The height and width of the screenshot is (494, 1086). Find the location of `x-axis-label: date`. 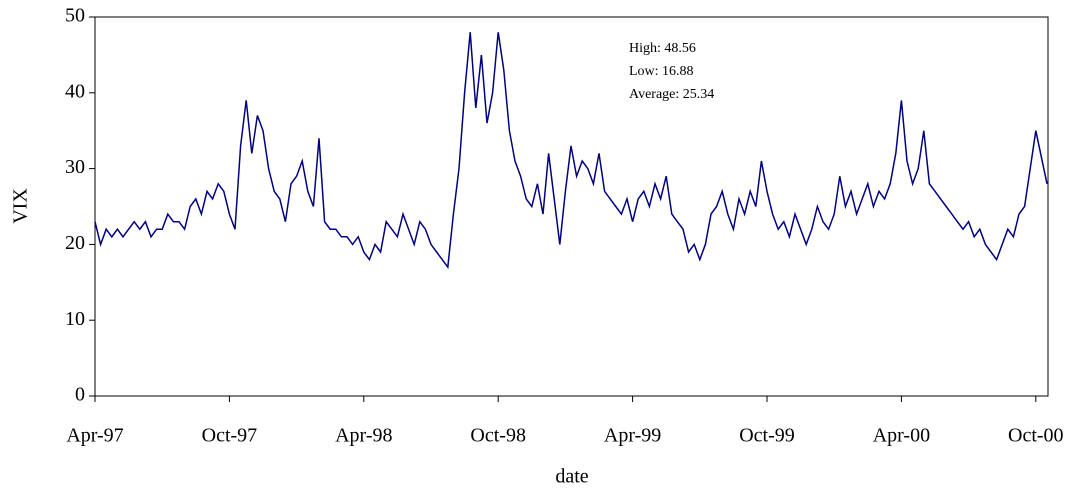

x-axis-label: date is located at coordinates (571, 477).